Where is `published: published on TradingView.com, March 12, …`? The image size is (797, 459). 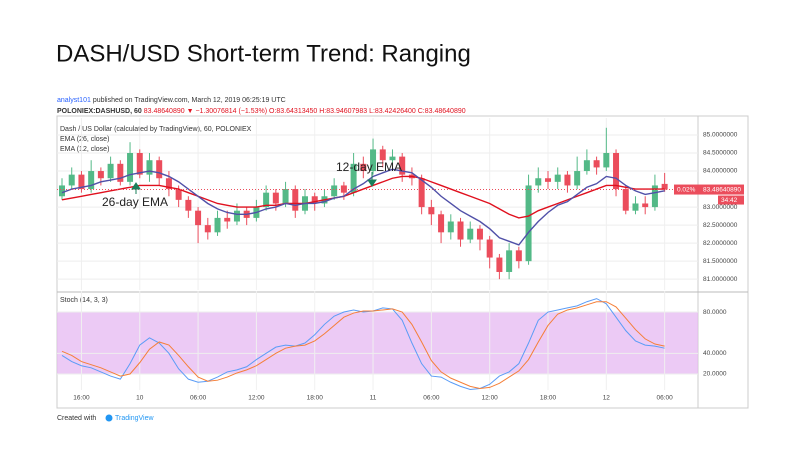 published: published on TradingView.com, March 12, … is located at coordinates (189, 100).